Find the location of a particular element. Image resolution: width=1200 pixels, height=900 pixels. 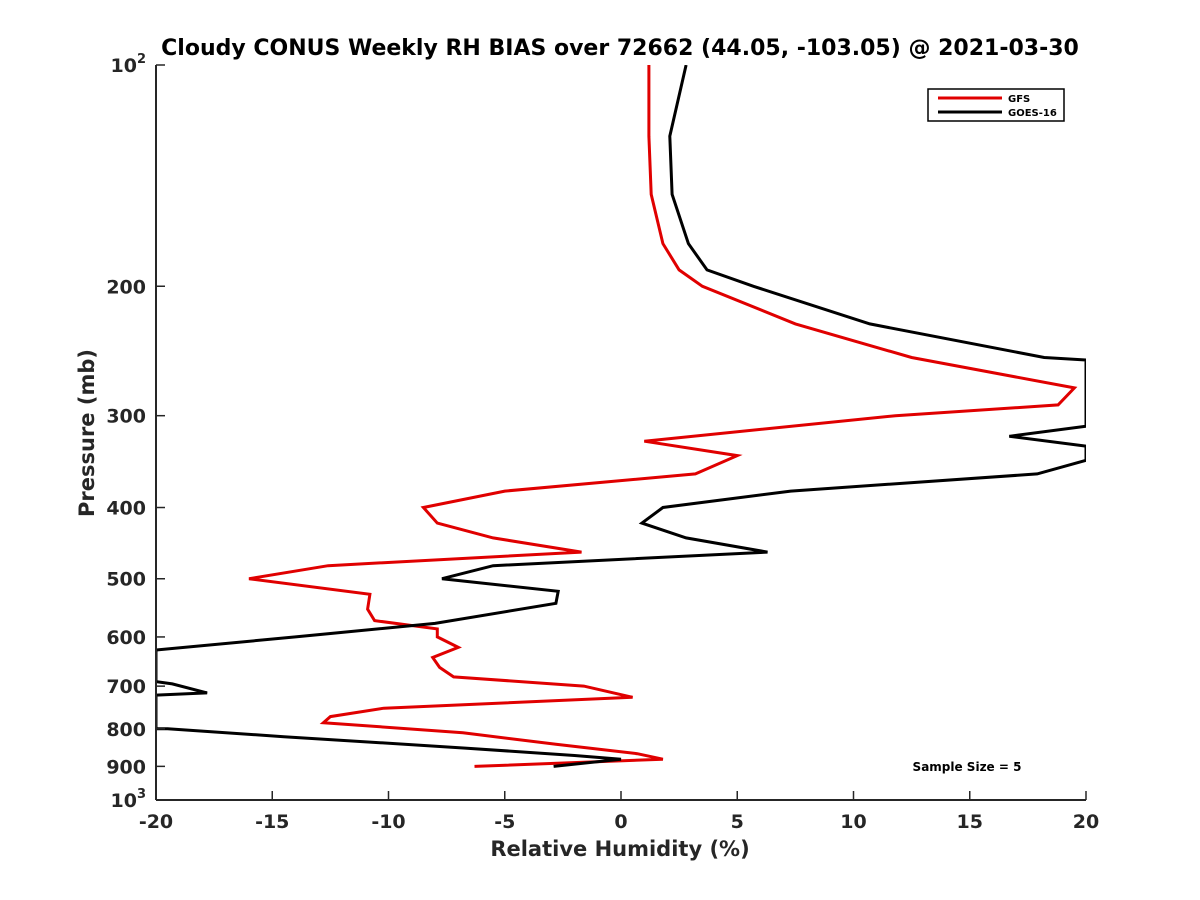

x-tick-label: -20 is located at coordinates (156, 822).